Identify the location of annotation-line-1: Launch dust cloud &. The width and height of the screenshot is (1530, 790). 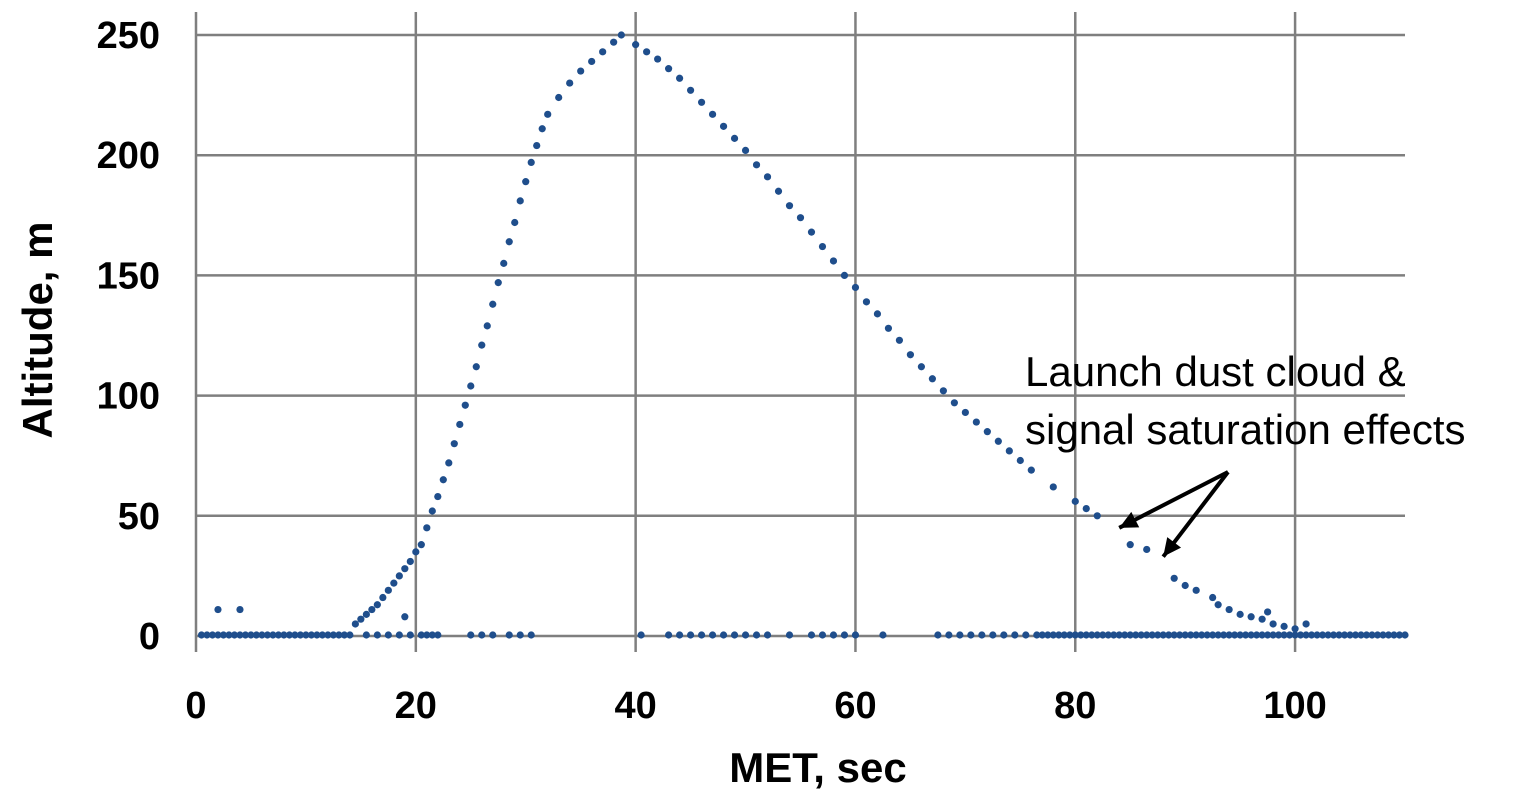
(1215, 371).